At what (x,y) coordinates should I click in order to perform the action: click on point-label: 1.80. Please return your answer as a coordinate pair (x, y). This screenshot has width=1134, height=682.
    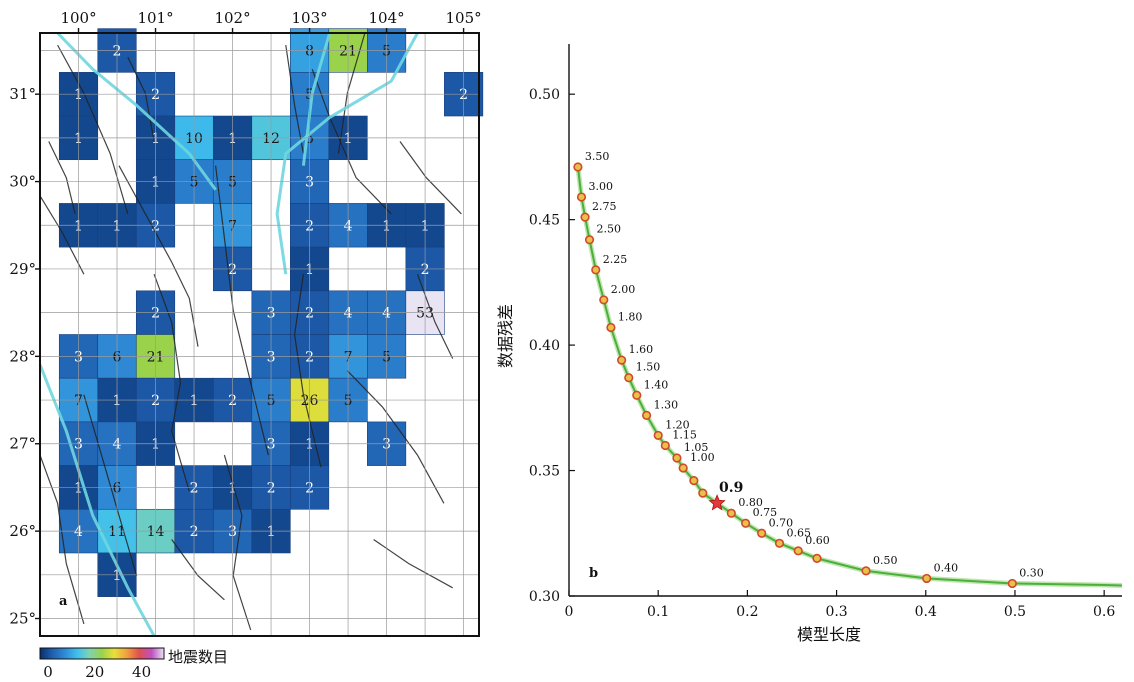
    Looking at the image, I should click on (630, 317).